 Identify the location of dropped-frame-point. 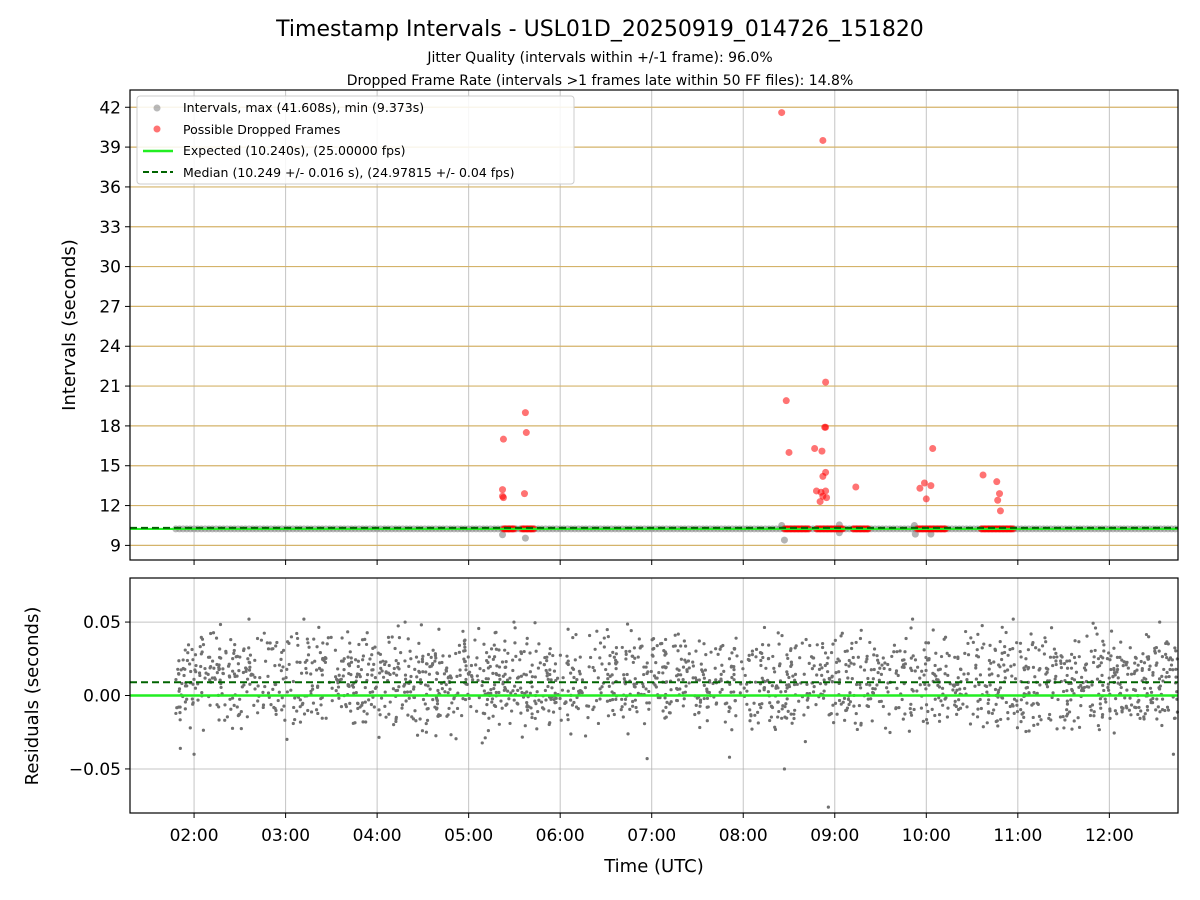
(826, 491).